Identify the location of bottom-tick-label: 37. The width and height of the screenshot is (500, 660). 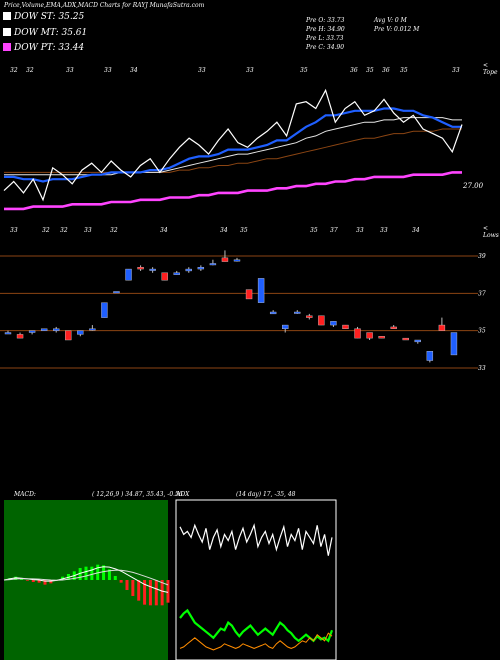
(334, 230).